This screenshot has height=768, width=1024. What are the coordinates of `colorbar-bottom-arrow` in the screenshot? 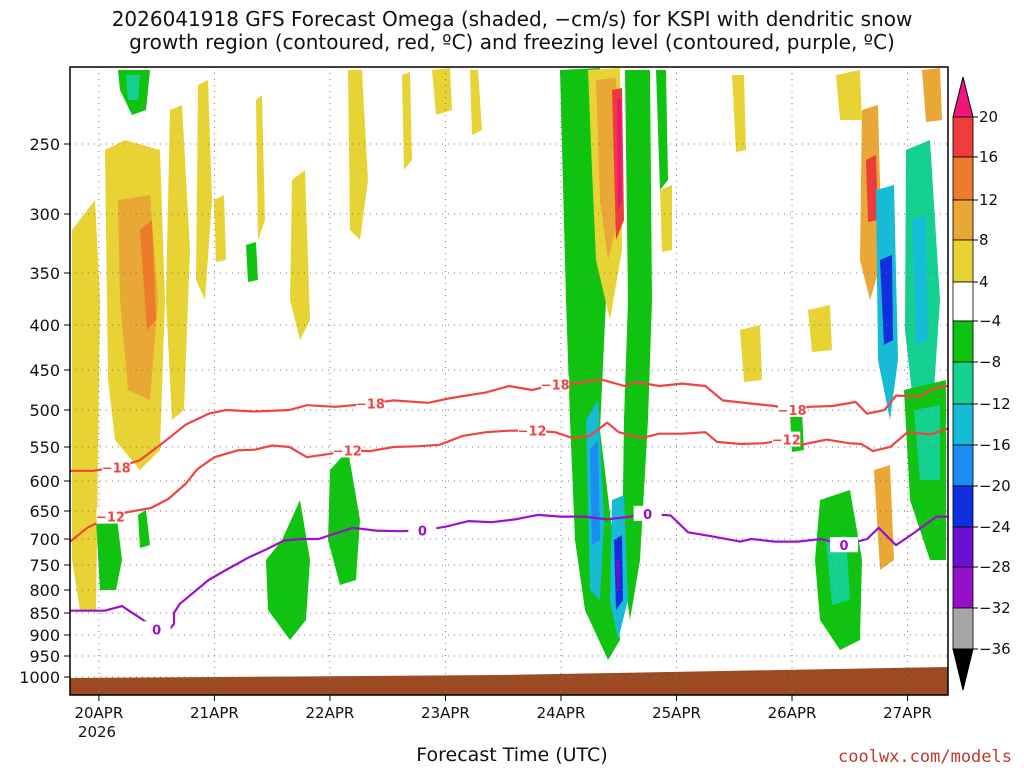 It's located at (963, 669).